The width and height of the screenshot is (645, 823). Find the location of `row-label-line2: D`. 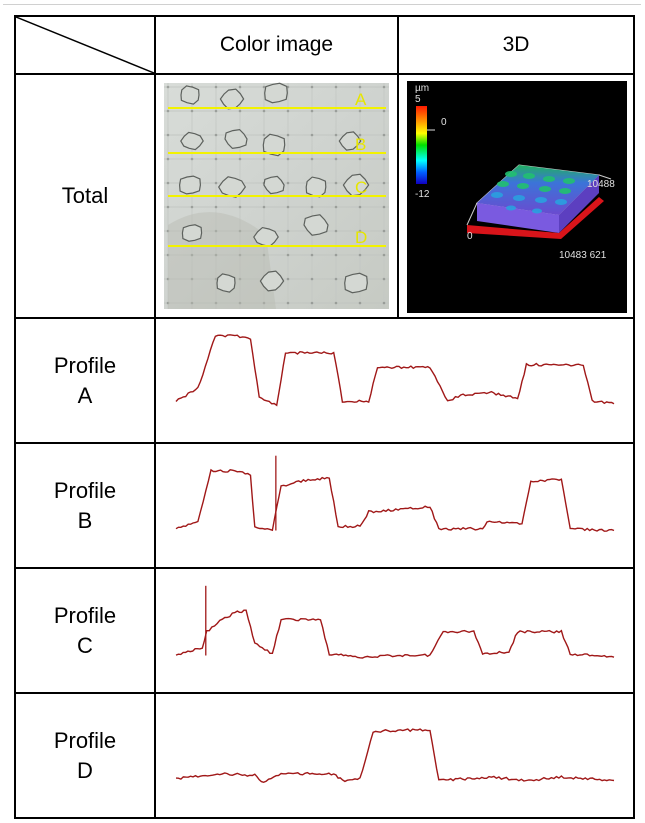

row-label-line2: D is located at coordinates (85, 770).